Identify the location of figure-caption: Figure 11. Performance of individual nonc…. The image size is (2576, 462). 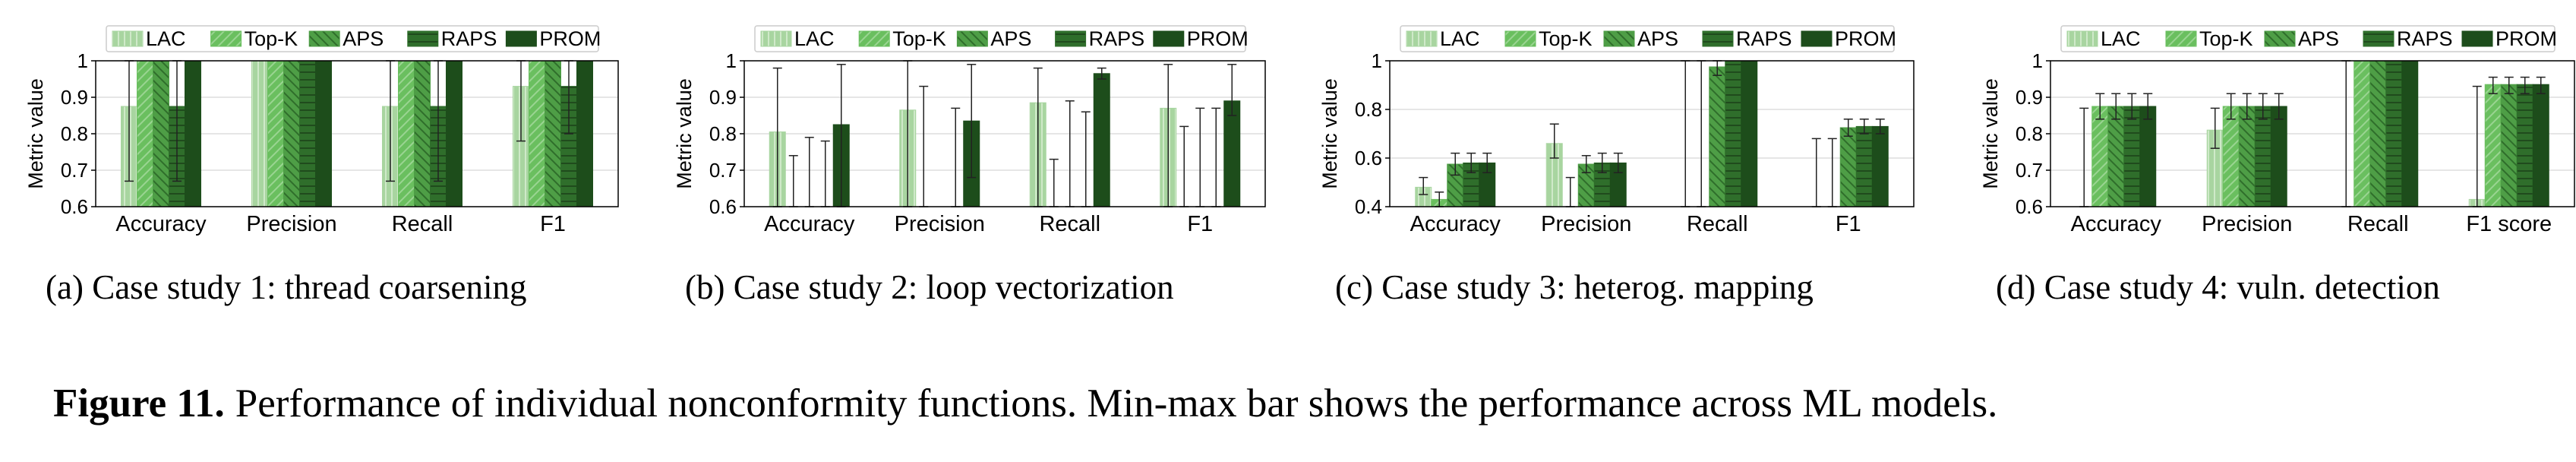
(1025, 403).